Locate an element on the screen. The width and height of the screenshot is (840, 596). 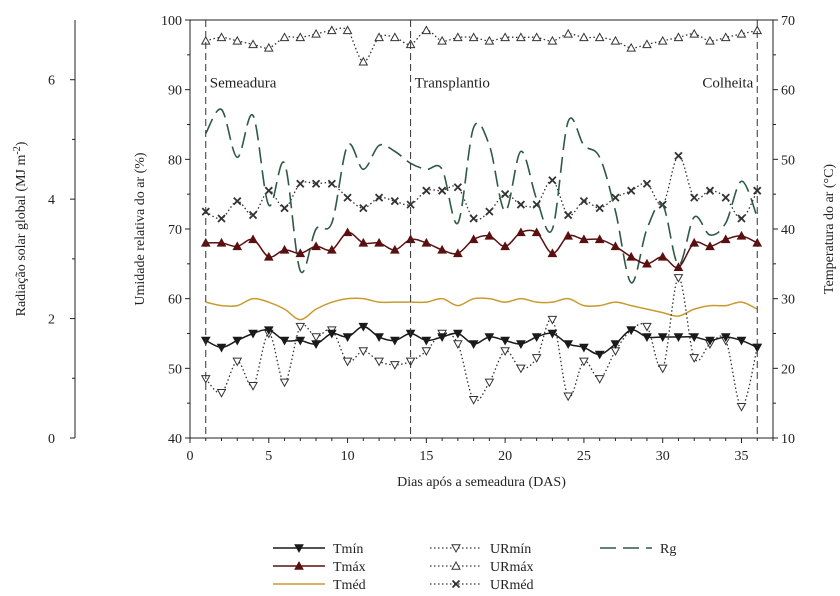
y-right-tick-label: 20 is located at coordinates (788, 369).